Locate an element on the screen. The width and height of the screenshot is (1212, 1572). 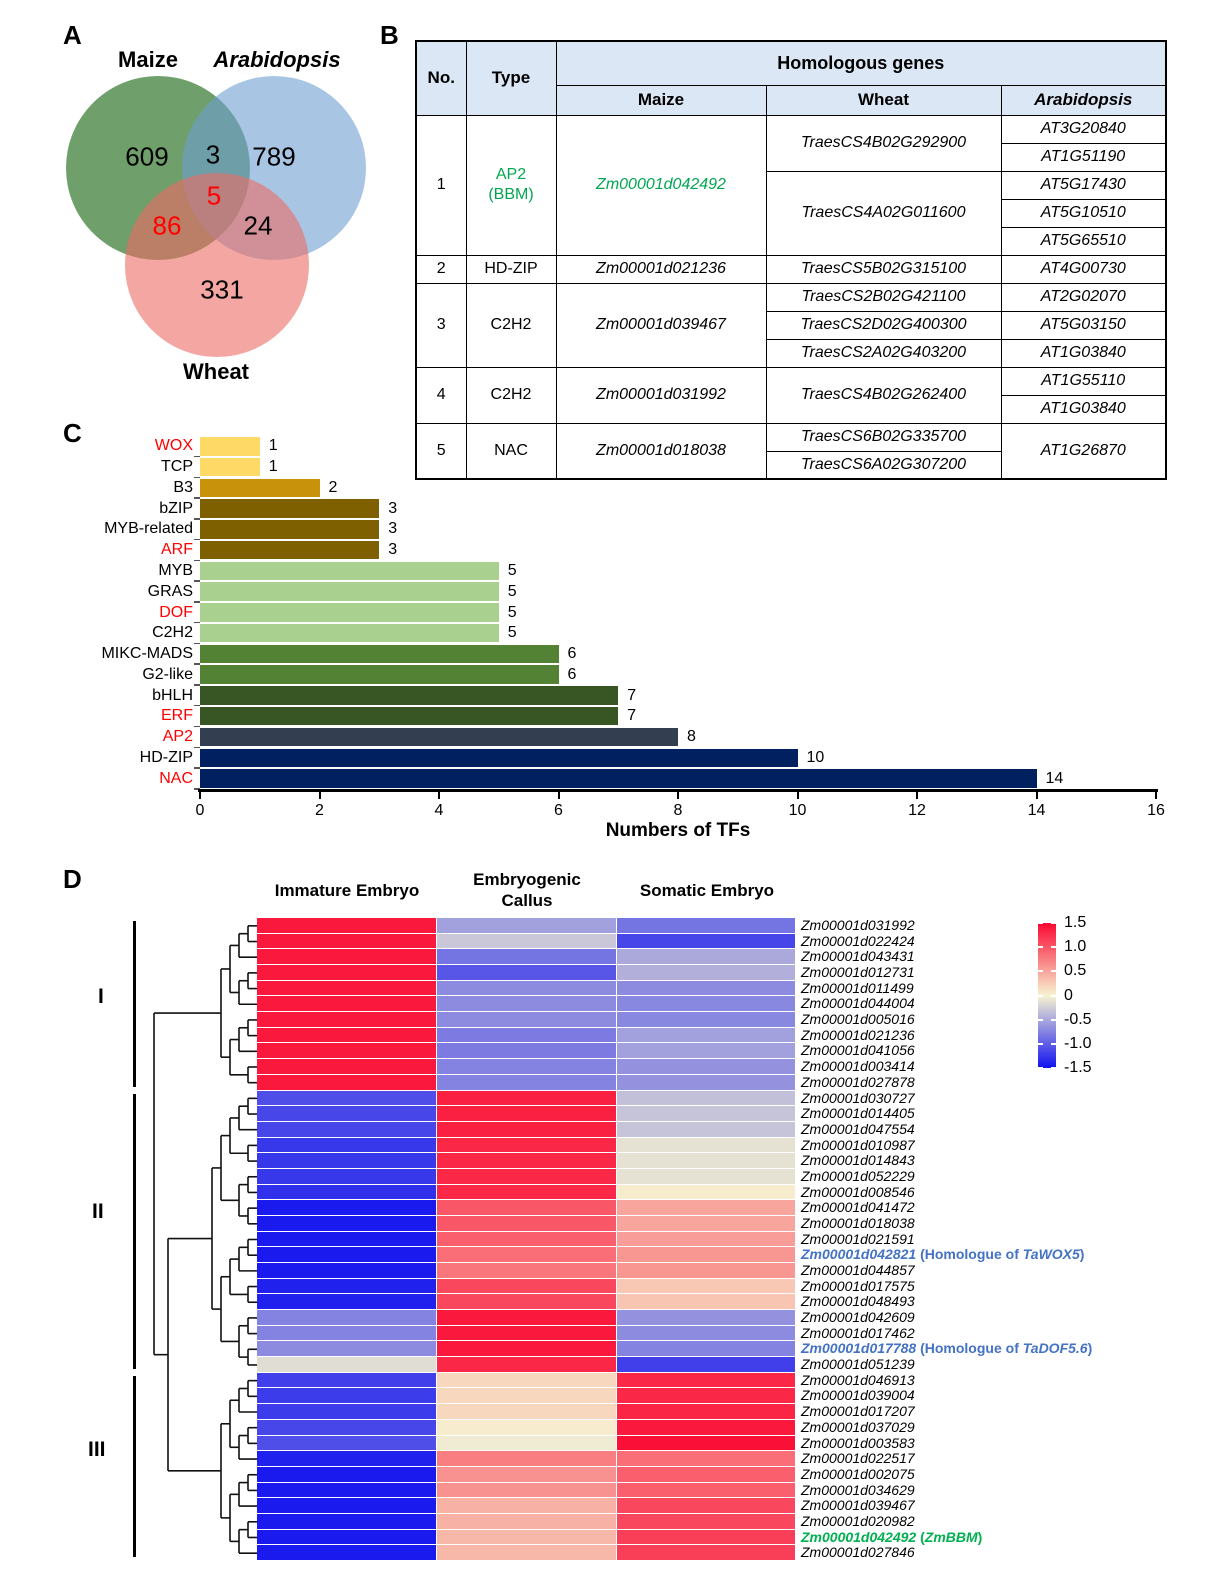
table-row: TraesCS4A02G011600 AT5G17430 is located at coordinates (791, 213).